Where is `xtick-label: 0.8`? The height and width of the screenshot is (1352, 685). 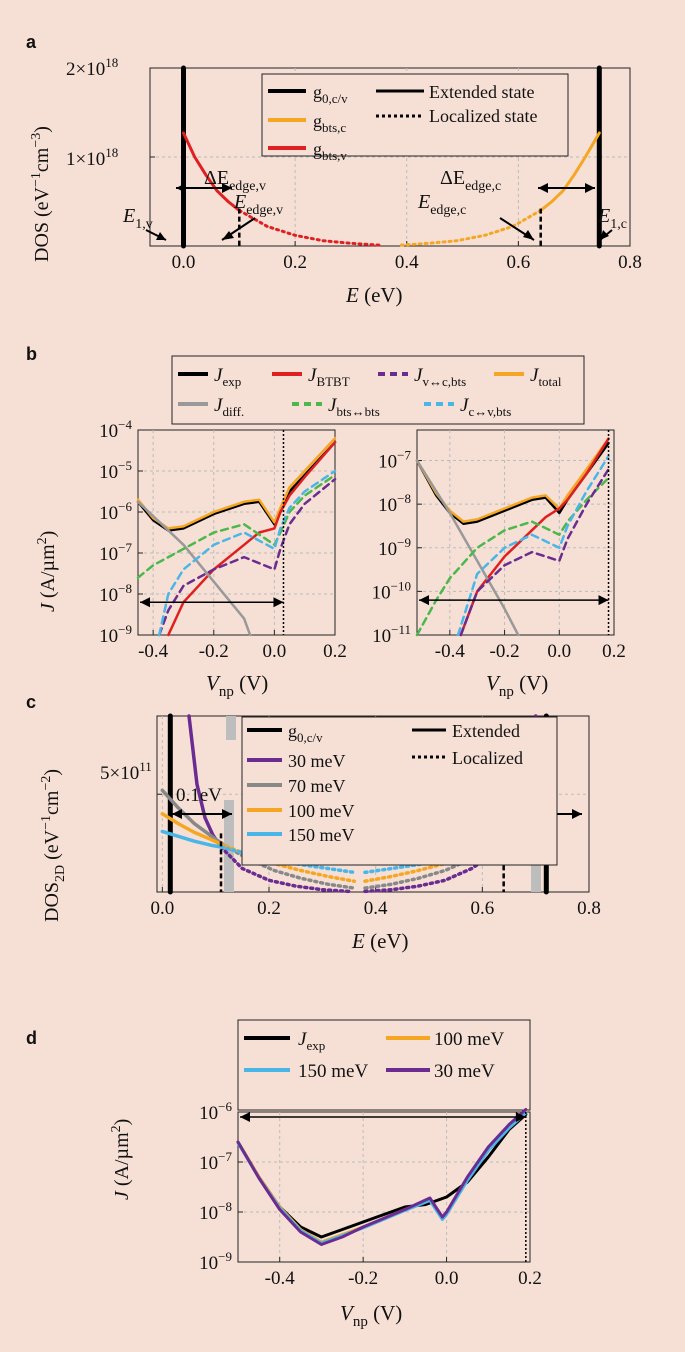
xtick-label: 0.8 is located at coordinates (589, 908).